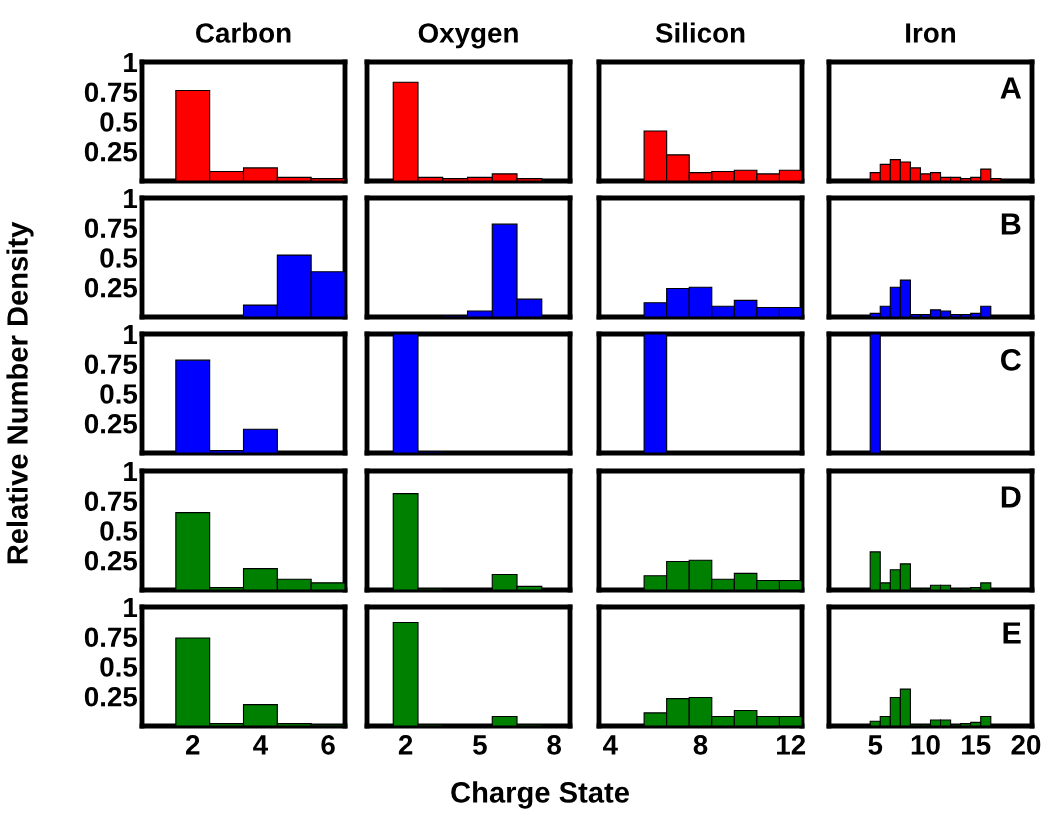 The image size is (1060, 821). What do you see at coordinates (1011, 224) in the screenshot?
I see `annotation: B` at bounding box center [1011, 224].